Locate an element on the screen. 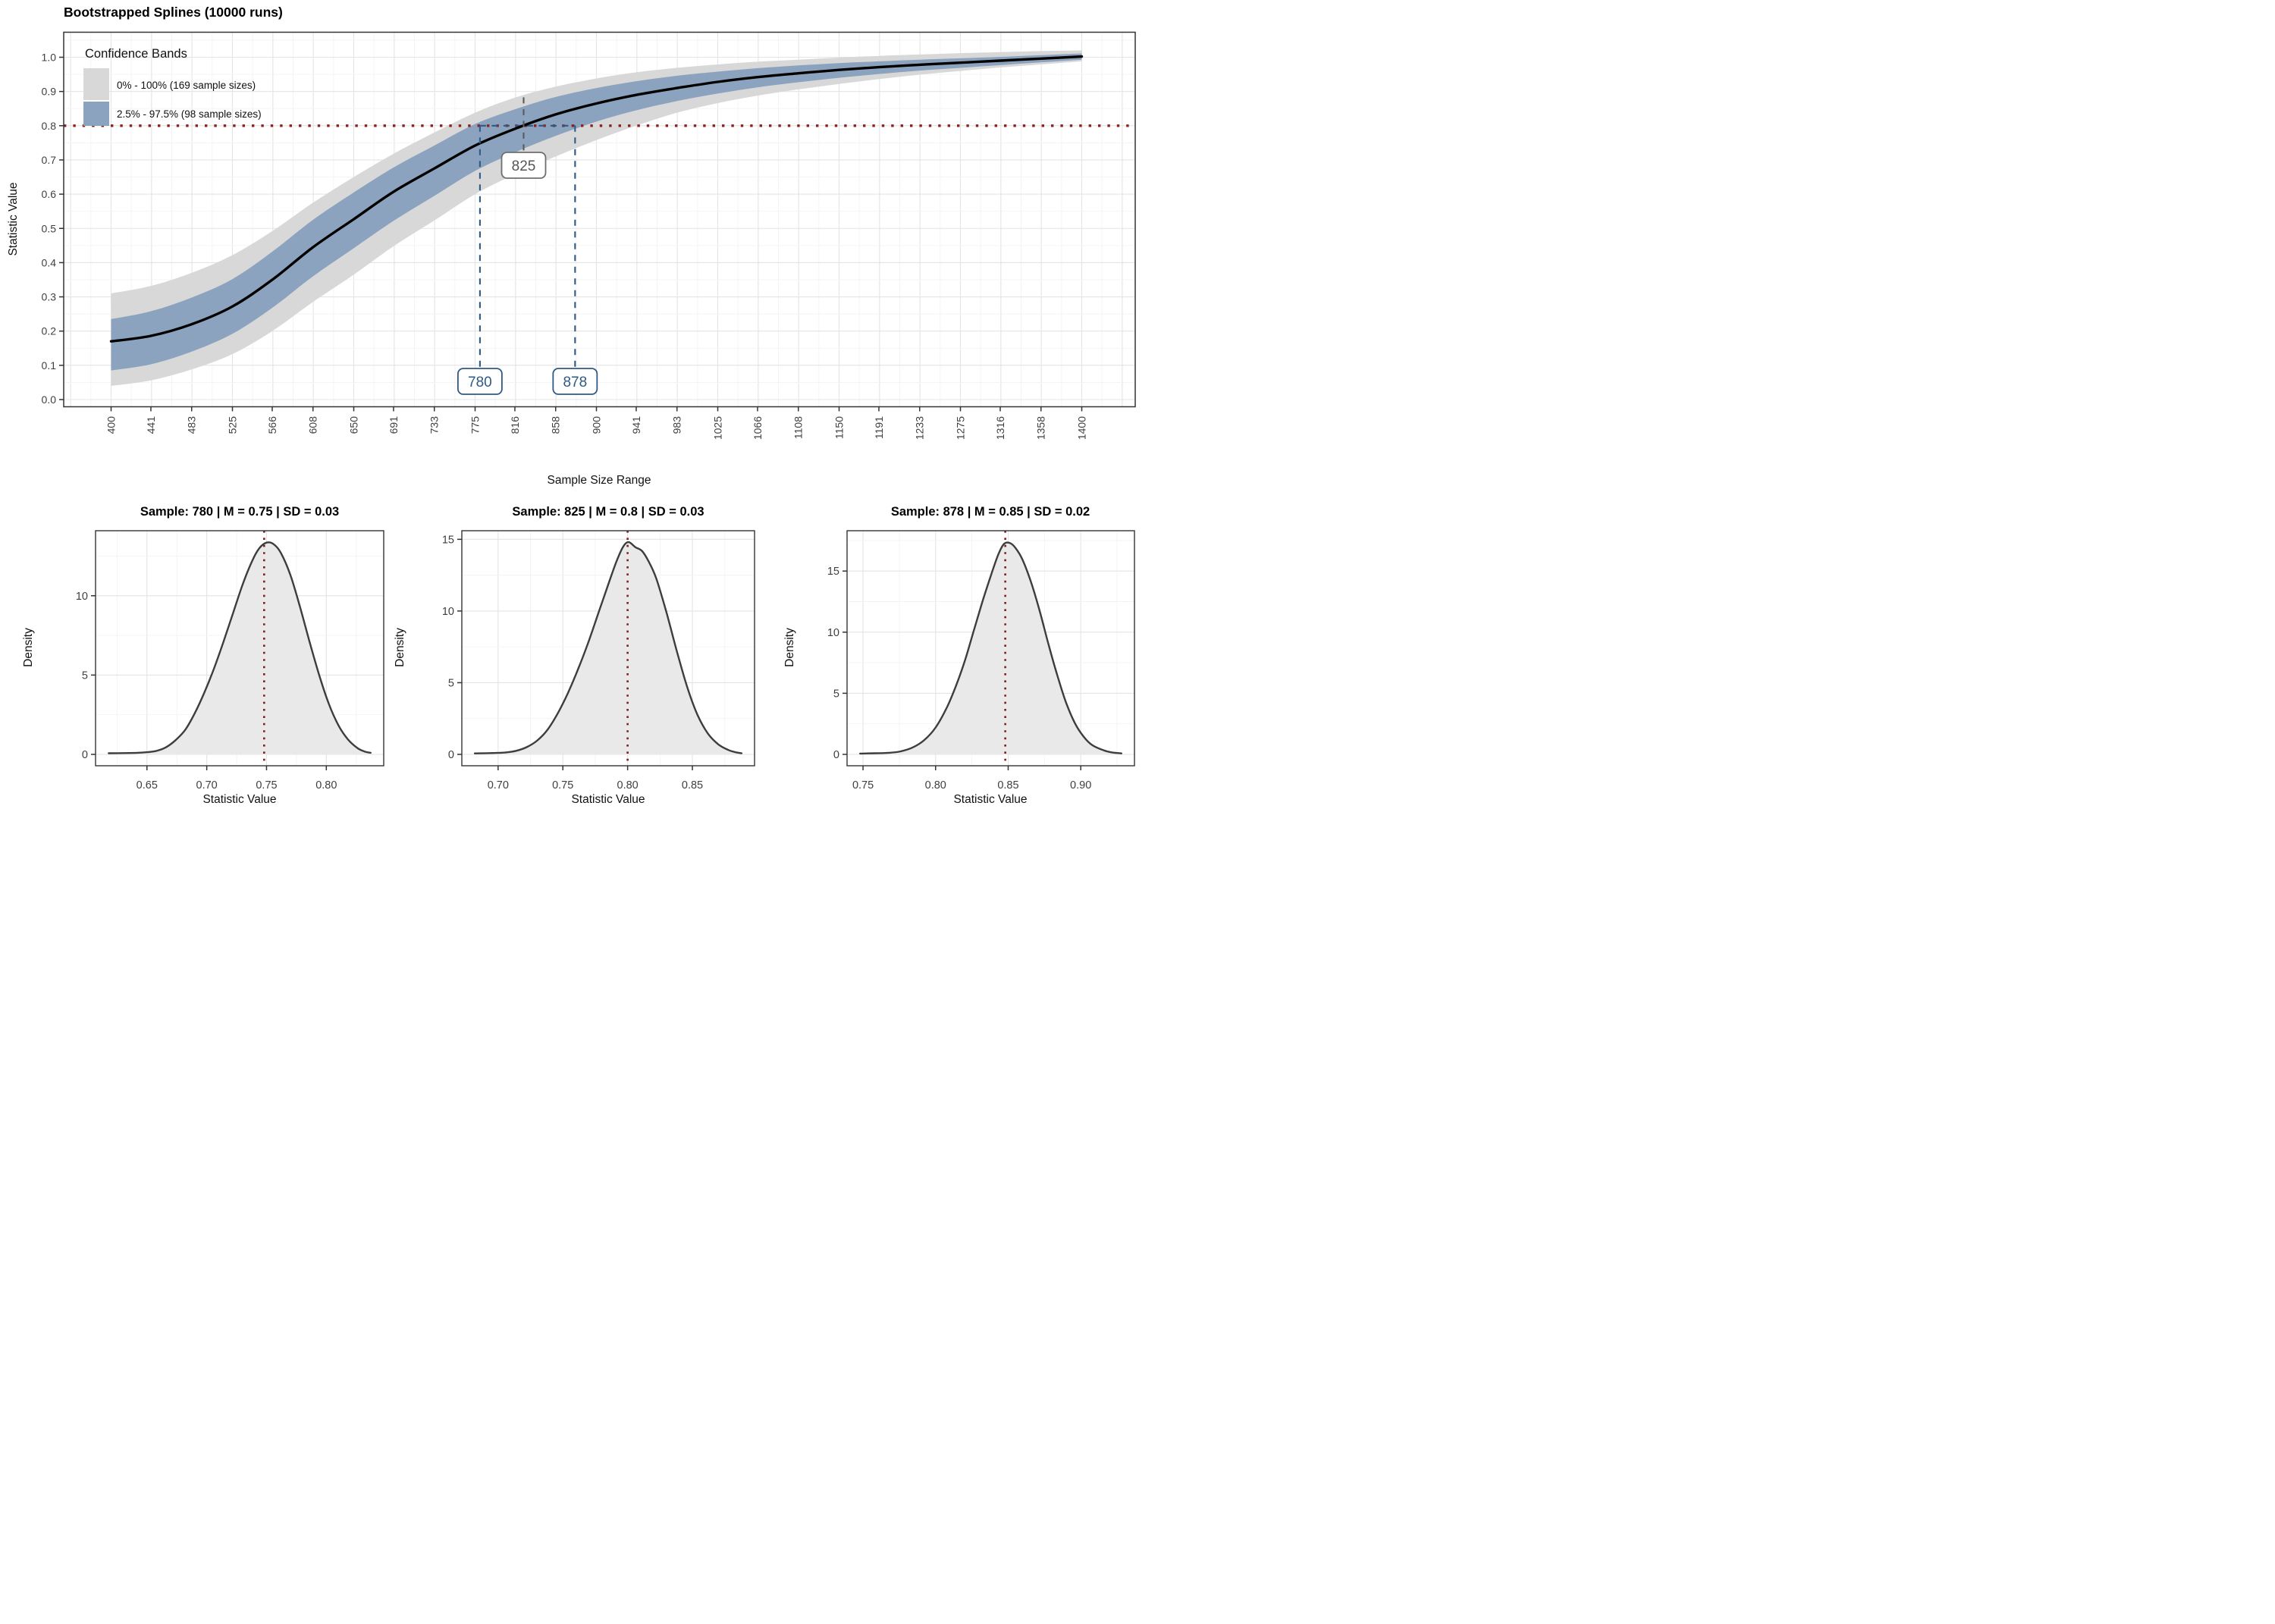  density-title-3: Sample: 878 | M = 0.85 | SD = 0.02 is located at coordinates (990, 512).